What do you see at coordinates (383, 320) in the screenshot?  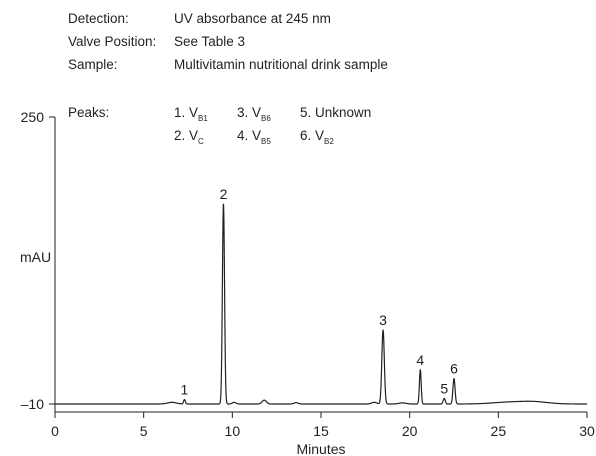 I see `peak-label-3: 3` at bounding box center [383, 320].